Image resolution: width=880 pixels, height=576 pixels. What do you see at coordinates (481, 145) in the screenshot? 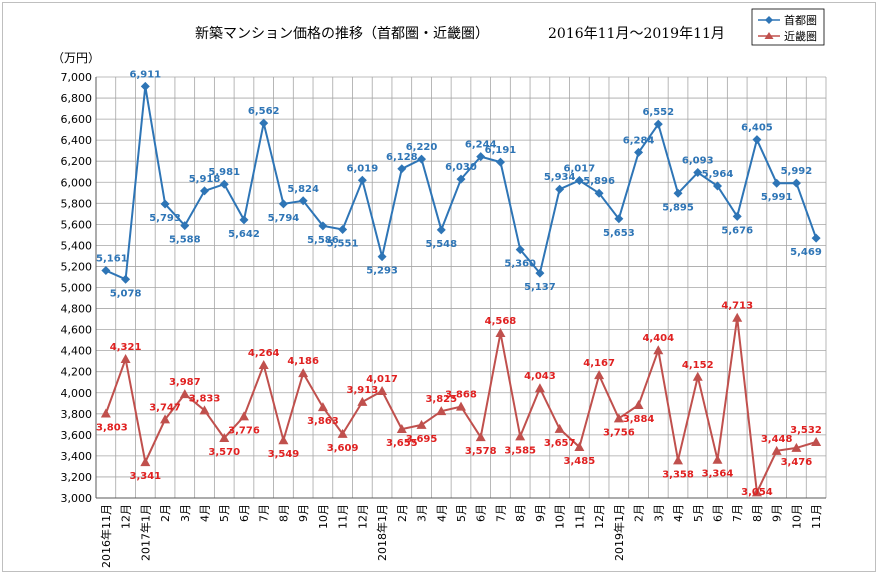
I see `data-label-tokyo: 6,244` at bounding box center [481, 145].